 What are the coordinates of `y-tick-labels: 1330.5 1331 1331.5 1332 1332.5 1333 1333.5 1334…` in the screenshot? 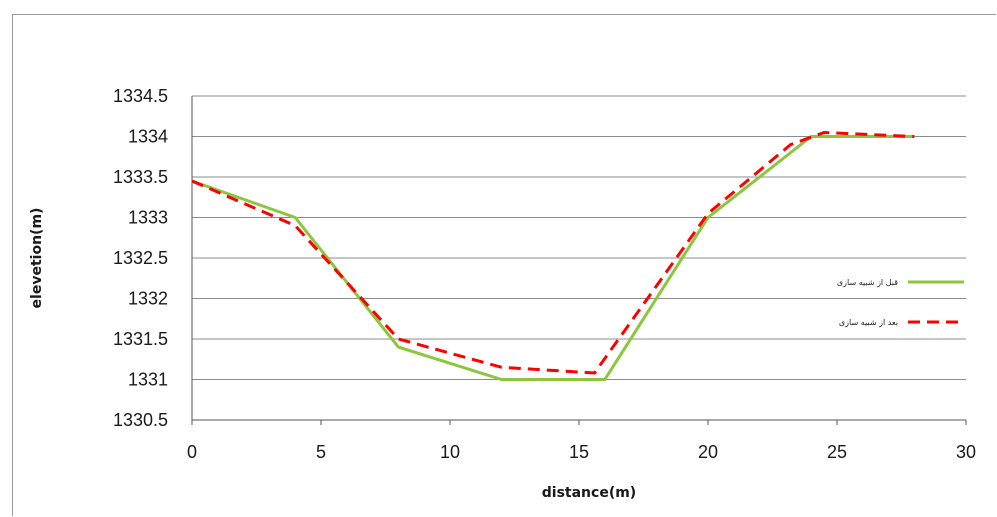 It's located at (140, 258).